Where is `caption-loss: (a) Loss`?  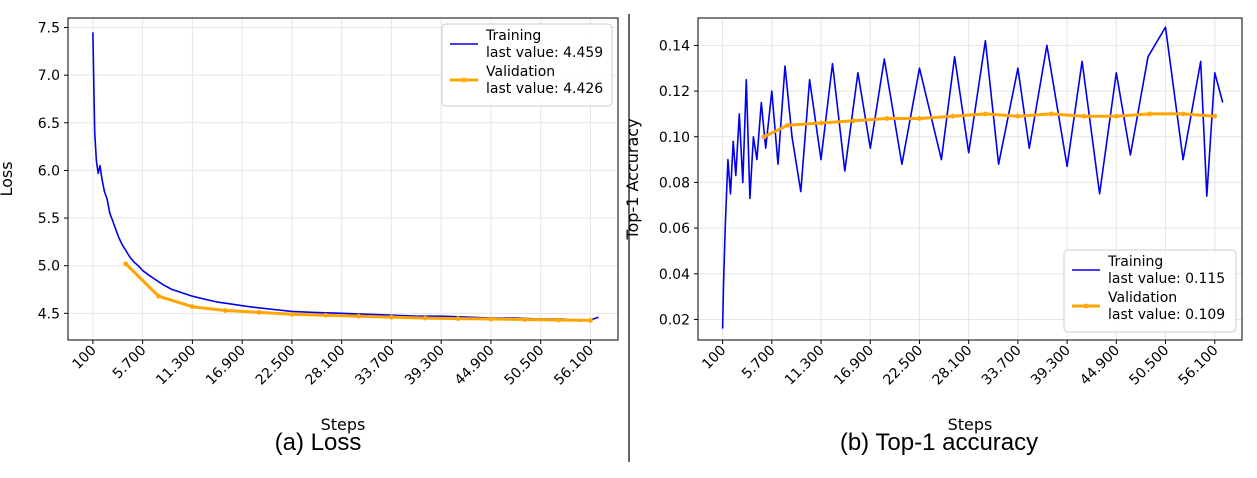
caption-loss: (a) Loss is located at coordinates (318, 442).